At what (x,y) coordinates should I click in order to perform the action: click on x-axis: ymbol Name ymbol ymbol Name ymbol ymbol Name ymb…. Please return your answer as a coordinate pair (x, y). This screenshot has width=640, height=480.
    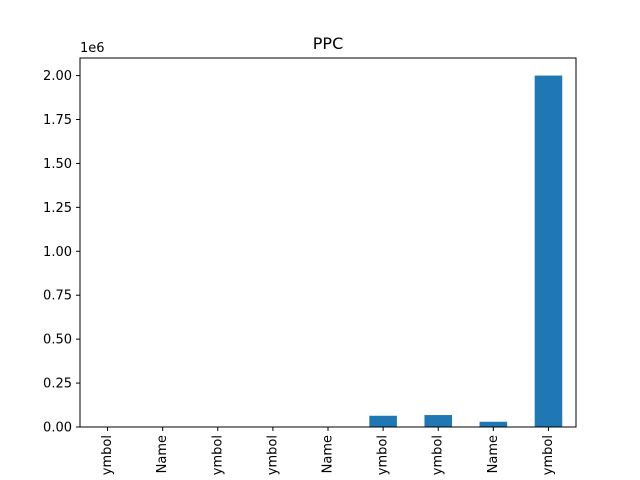
    Looking at the image, I should click on (328, 451).